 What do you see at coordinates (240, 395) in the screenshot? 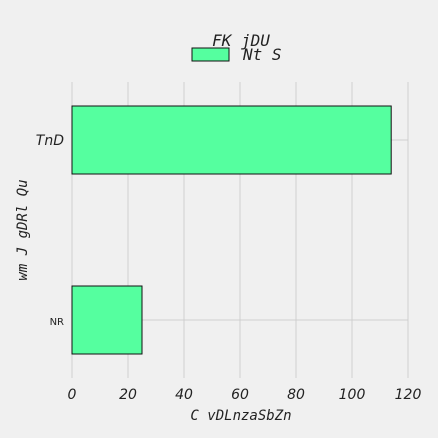
I see `x-tick-label: 60` at bounding box center [240, 395].